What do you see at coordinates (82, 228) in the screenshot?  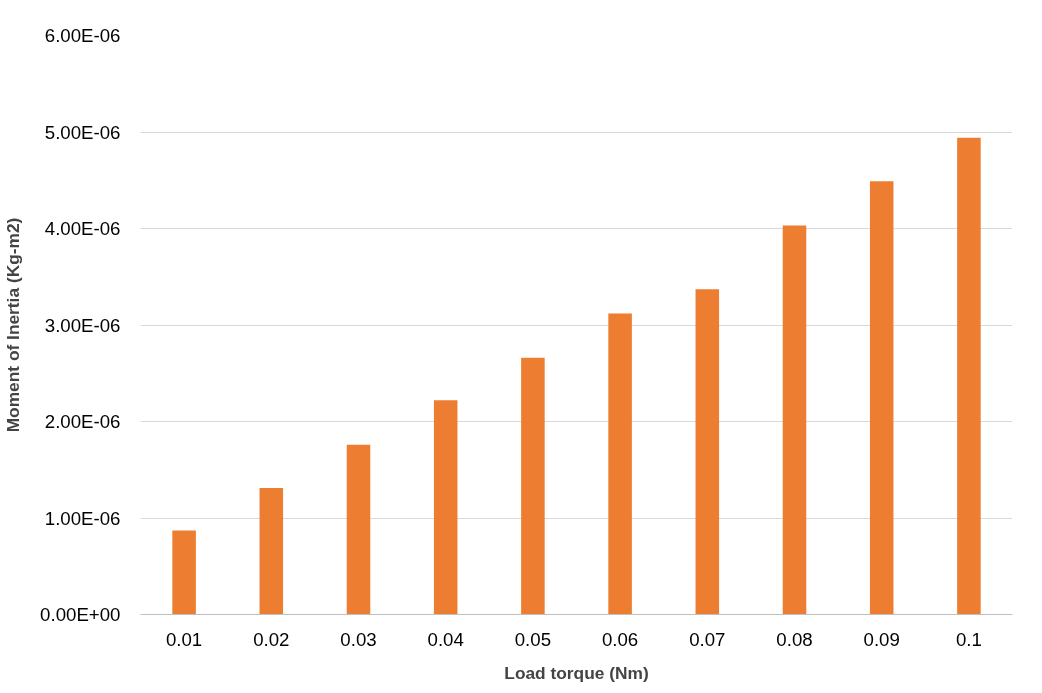 I see `y-tick-label: 4.00E-06` at bounding box center [82, 228].